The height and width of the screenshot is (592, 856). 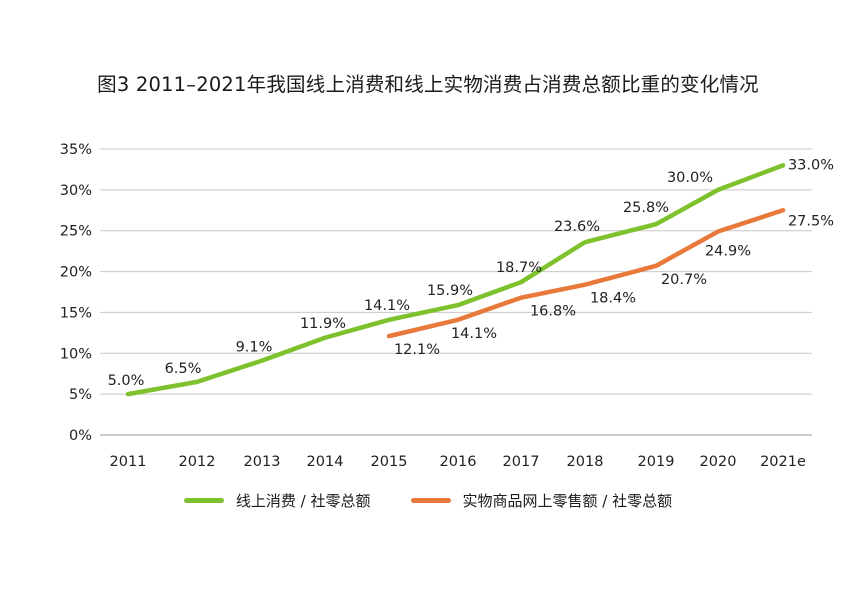 I want to click on x-tick-label: 2015, so click(x=389, y=462).